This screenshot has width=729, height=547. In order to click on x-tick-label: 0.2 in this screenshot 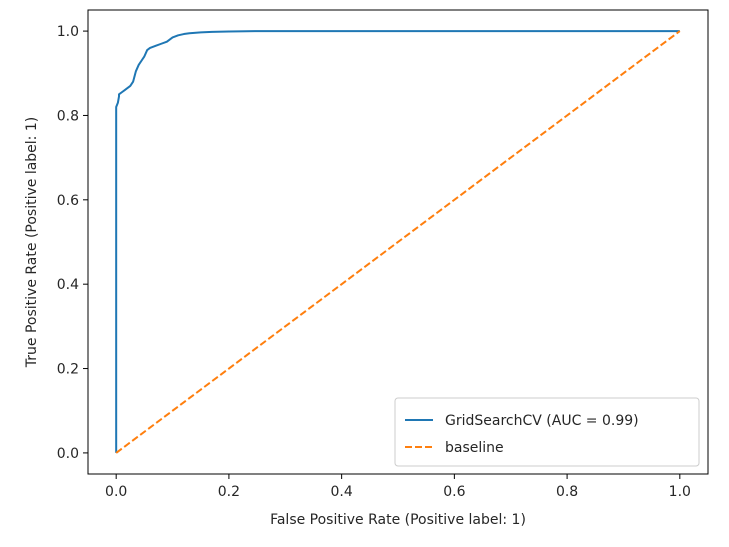, I will do `click(229, 492)`.